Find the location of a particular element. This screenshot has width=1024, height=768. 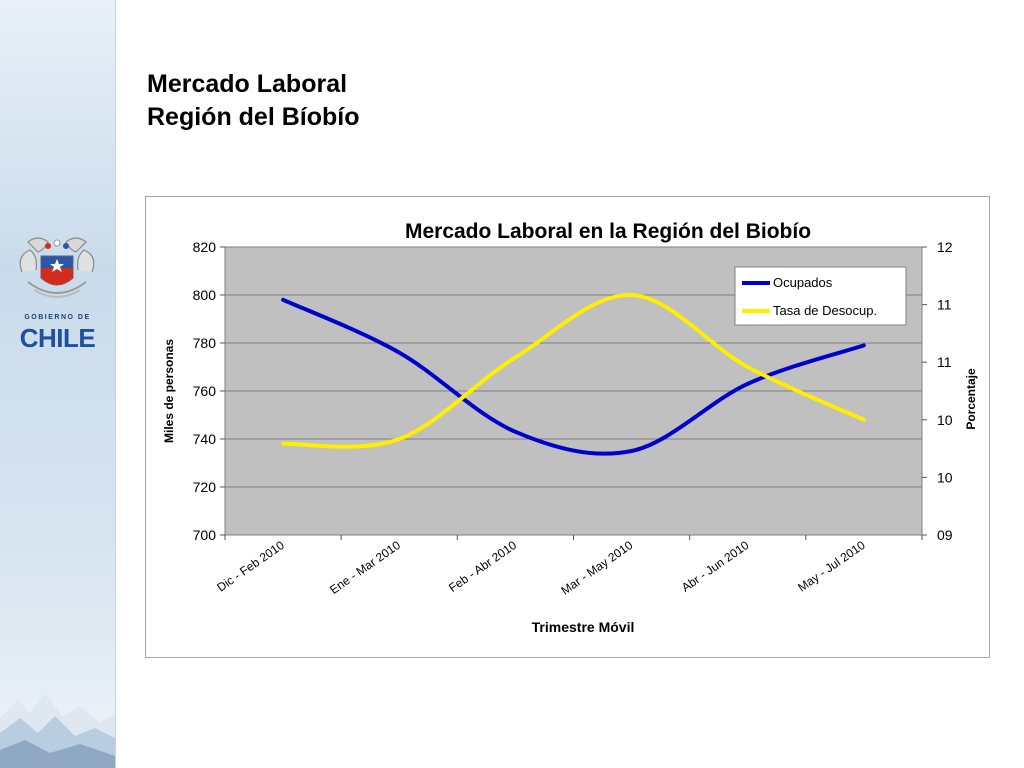

chile-coat-of-arms-icon is located at coordinates (57, 267).